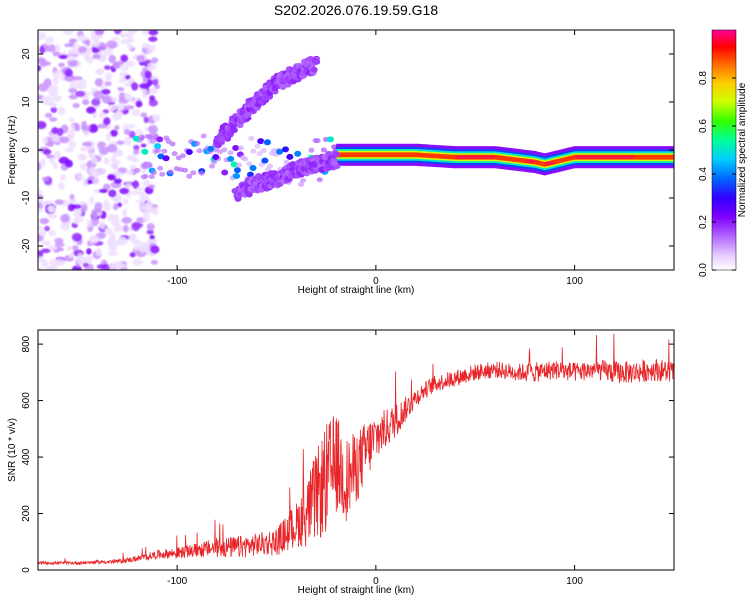 Image resolution: width=750 pixels, height=600 pixels. What do you see at coordinates (703, 174) in the screenshot?
I see `colorbar-tick-label: 0.4` at bounding box center [703, 174].